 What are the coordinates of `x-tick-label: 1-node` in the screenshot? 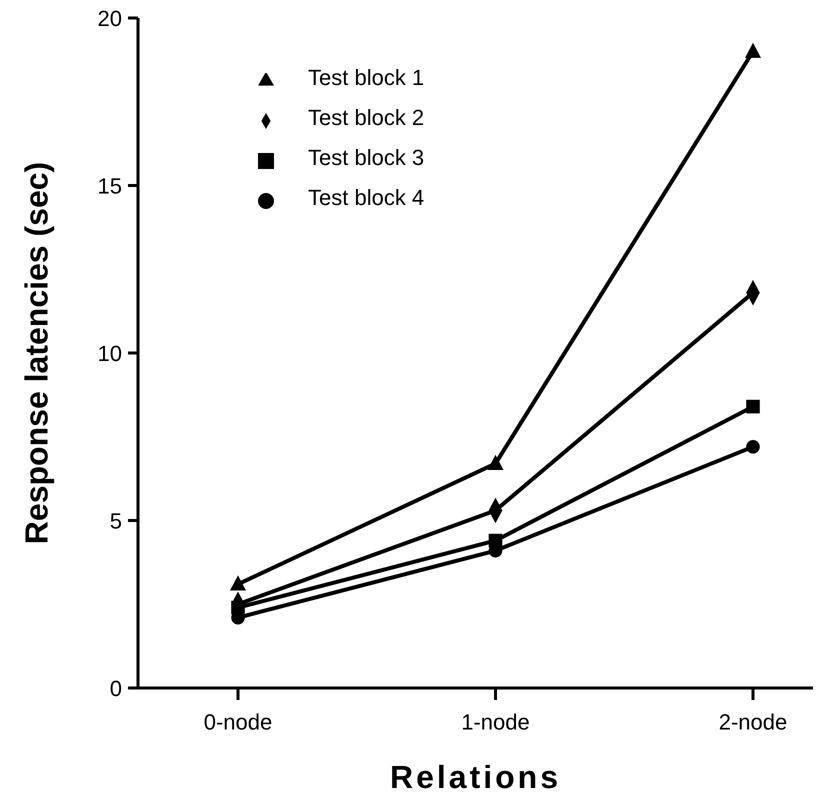 It's located at (495, 722).